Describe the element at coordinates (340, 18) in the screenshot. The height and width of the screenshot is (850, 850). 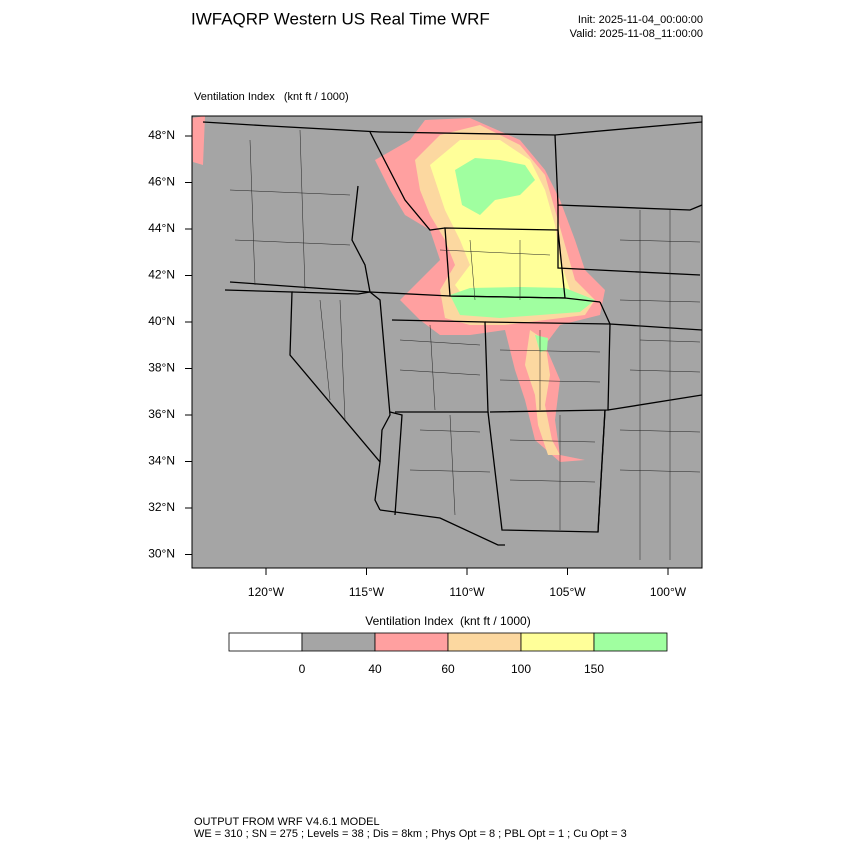
I see `title: IWFAQRP Western US Real Time WRF` at that location.